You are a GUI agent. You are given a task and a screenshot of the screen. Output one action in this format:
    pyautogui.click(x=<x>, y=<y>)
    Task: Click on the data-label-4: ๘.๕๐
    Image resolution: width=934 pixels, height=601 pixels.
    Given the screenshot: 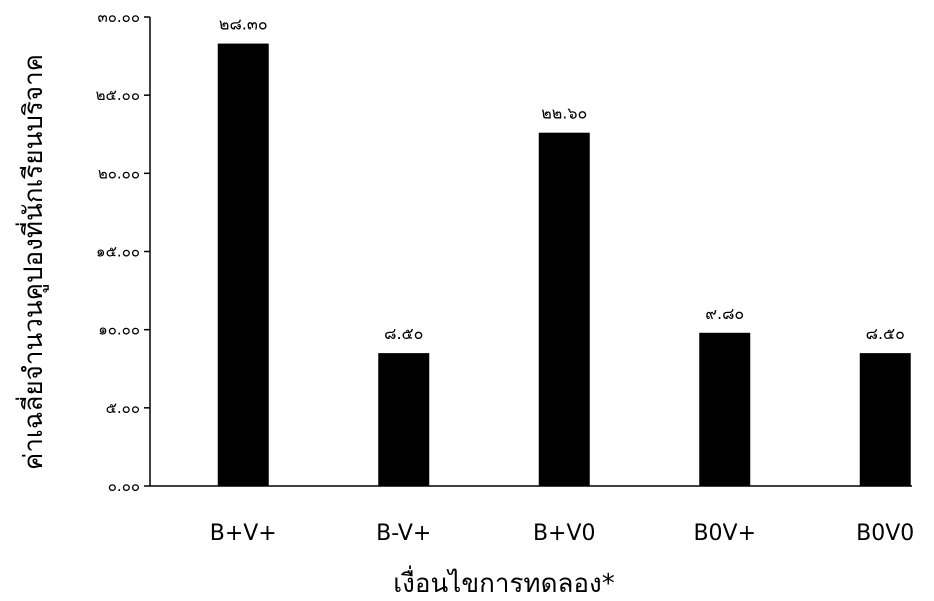 What is the action you would take?
    pyautogui.click(x=885, y=333)
    